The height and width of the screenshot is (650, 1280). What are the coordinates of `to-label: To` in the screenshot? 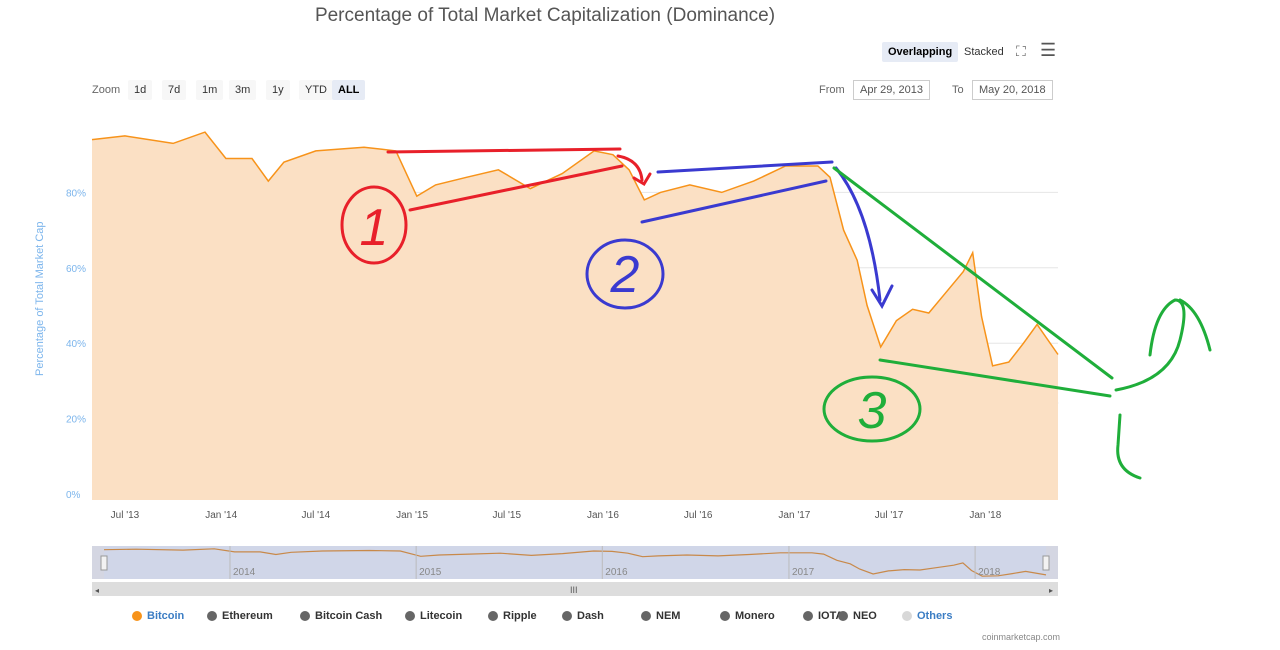 It's located at (958, 90).